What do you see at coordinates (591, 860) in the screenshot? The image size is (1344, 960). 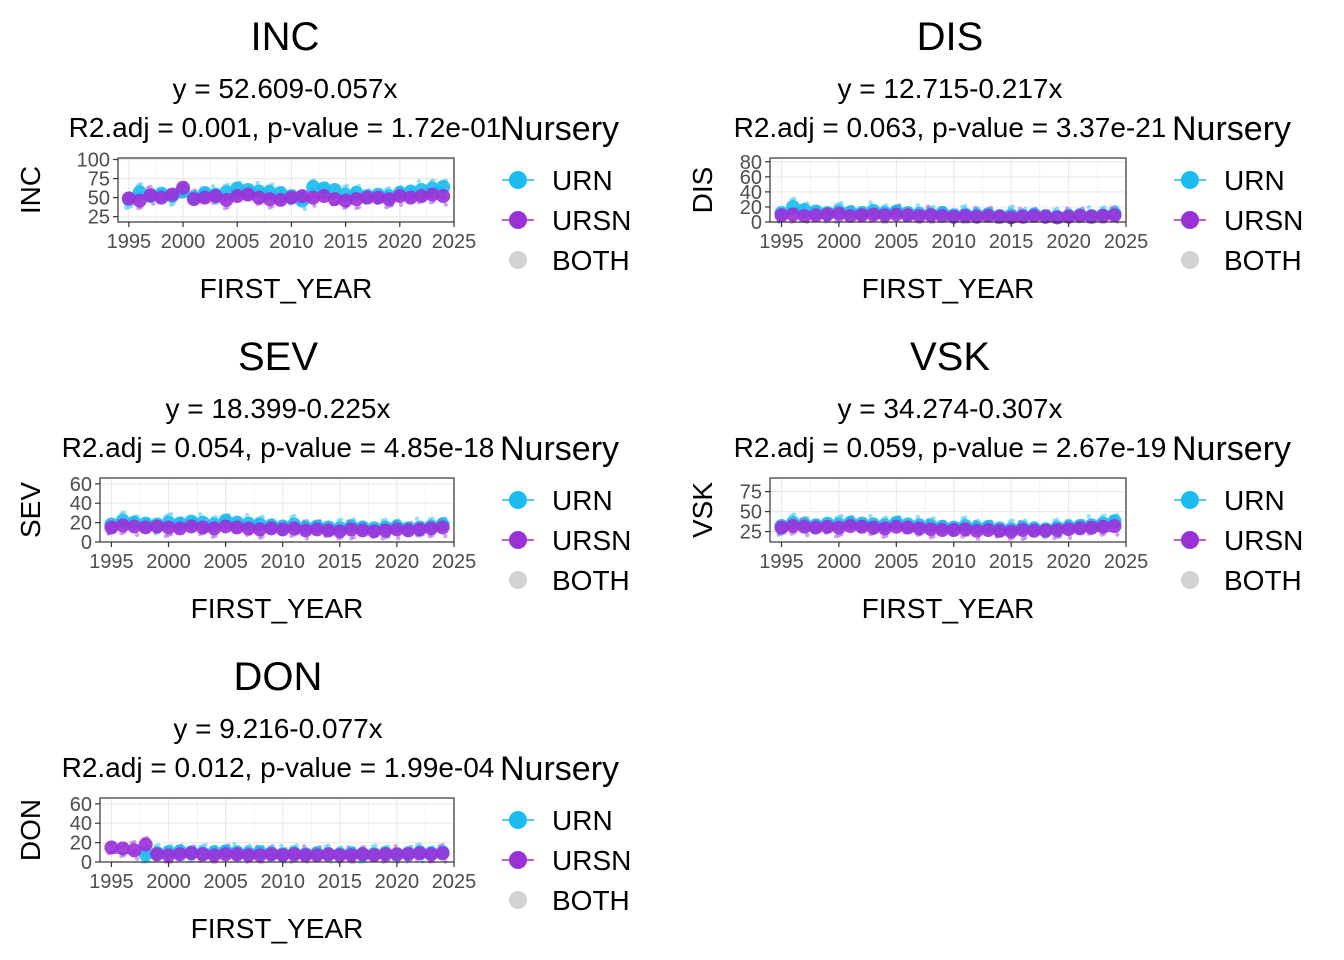 I see `legend-label-ursn: URSN` at bounding box center [591, 860].